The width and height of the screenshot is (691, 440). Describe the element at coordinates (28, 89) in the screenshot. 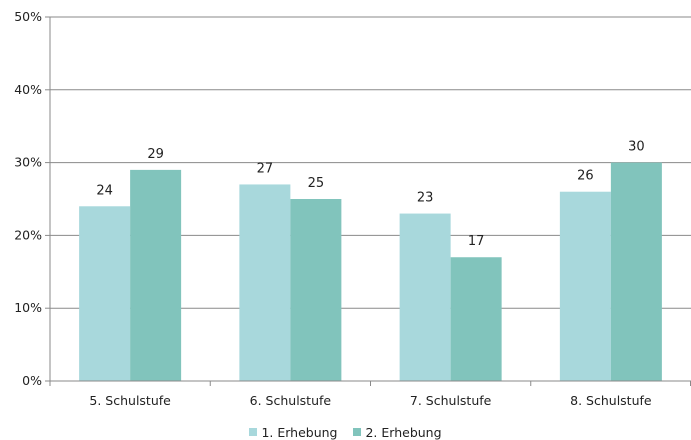

I see `y-tick-label: 40%` at that location.